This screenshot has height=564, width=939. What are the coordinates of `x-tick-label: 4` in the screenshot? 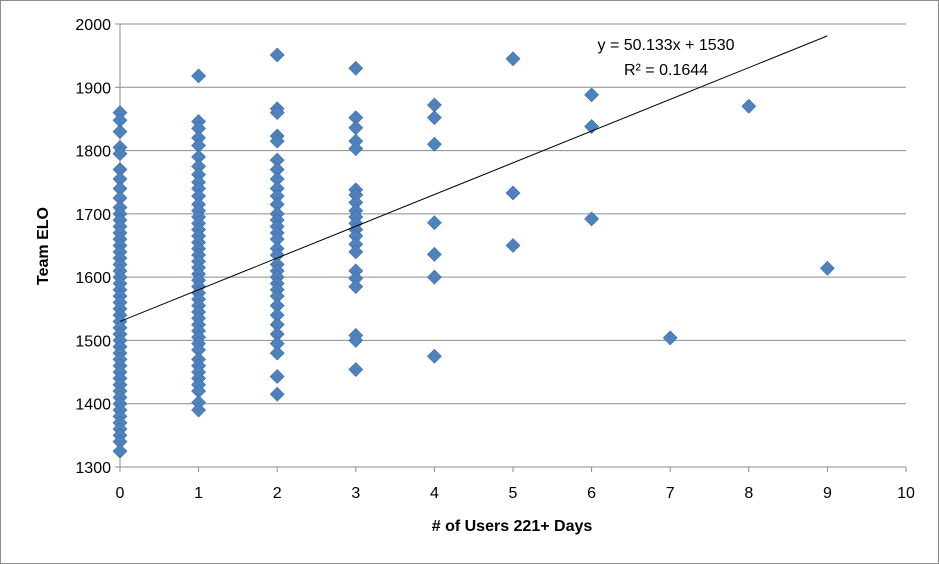 It's located at (434, 493).